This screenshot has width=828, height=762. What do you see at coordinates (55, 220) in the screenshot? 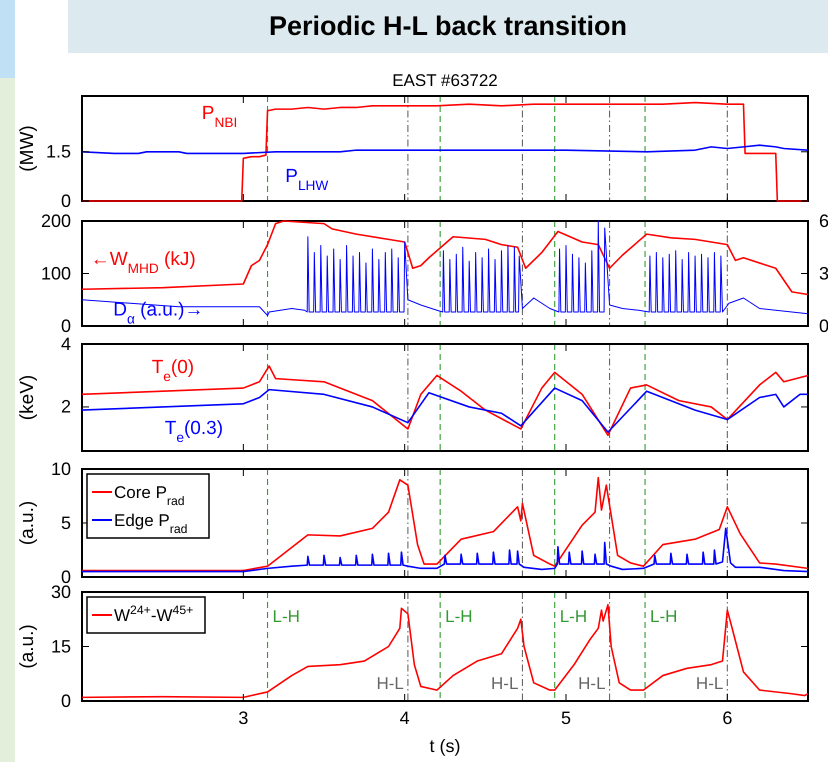
I see `y-tick-label: 200` at bounding box center [55, 220].